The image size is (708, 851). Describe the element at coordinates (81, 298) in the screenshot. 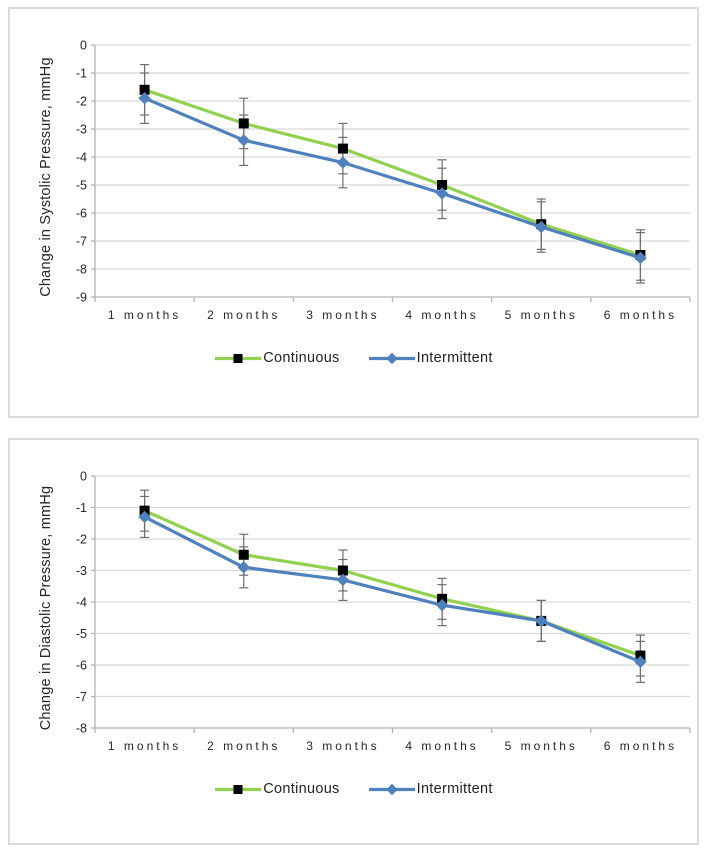

I see `y-tick-label: -9` at that location.